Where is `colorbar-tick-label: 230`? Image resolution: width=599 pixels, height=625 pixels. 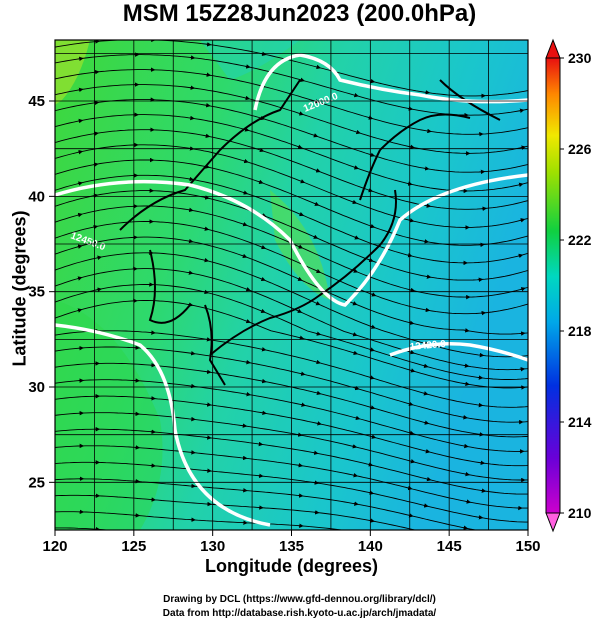 colorbar-tick-label: 230 is located at coordinates (580, 58).